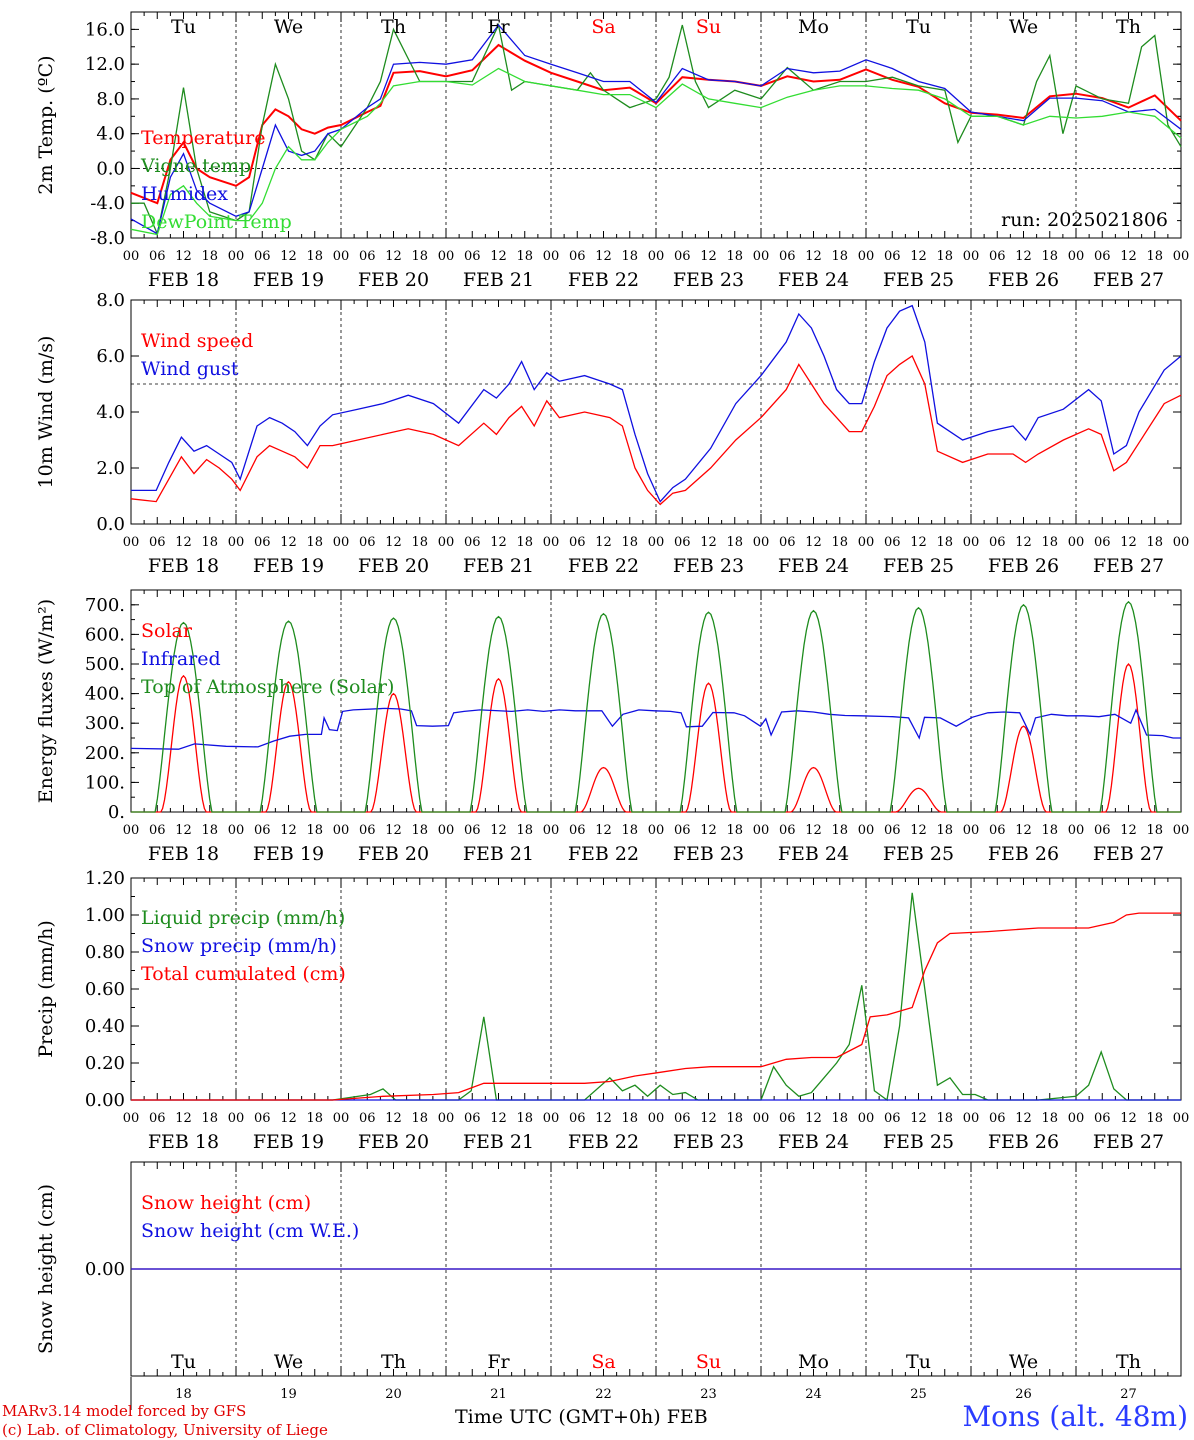 This screenshot has height=1440, width=1194. Describe the element at coordinates (46, 124) in the screenshot. I see `y-axis-label: 2m Temp. (ºC)` at that location.